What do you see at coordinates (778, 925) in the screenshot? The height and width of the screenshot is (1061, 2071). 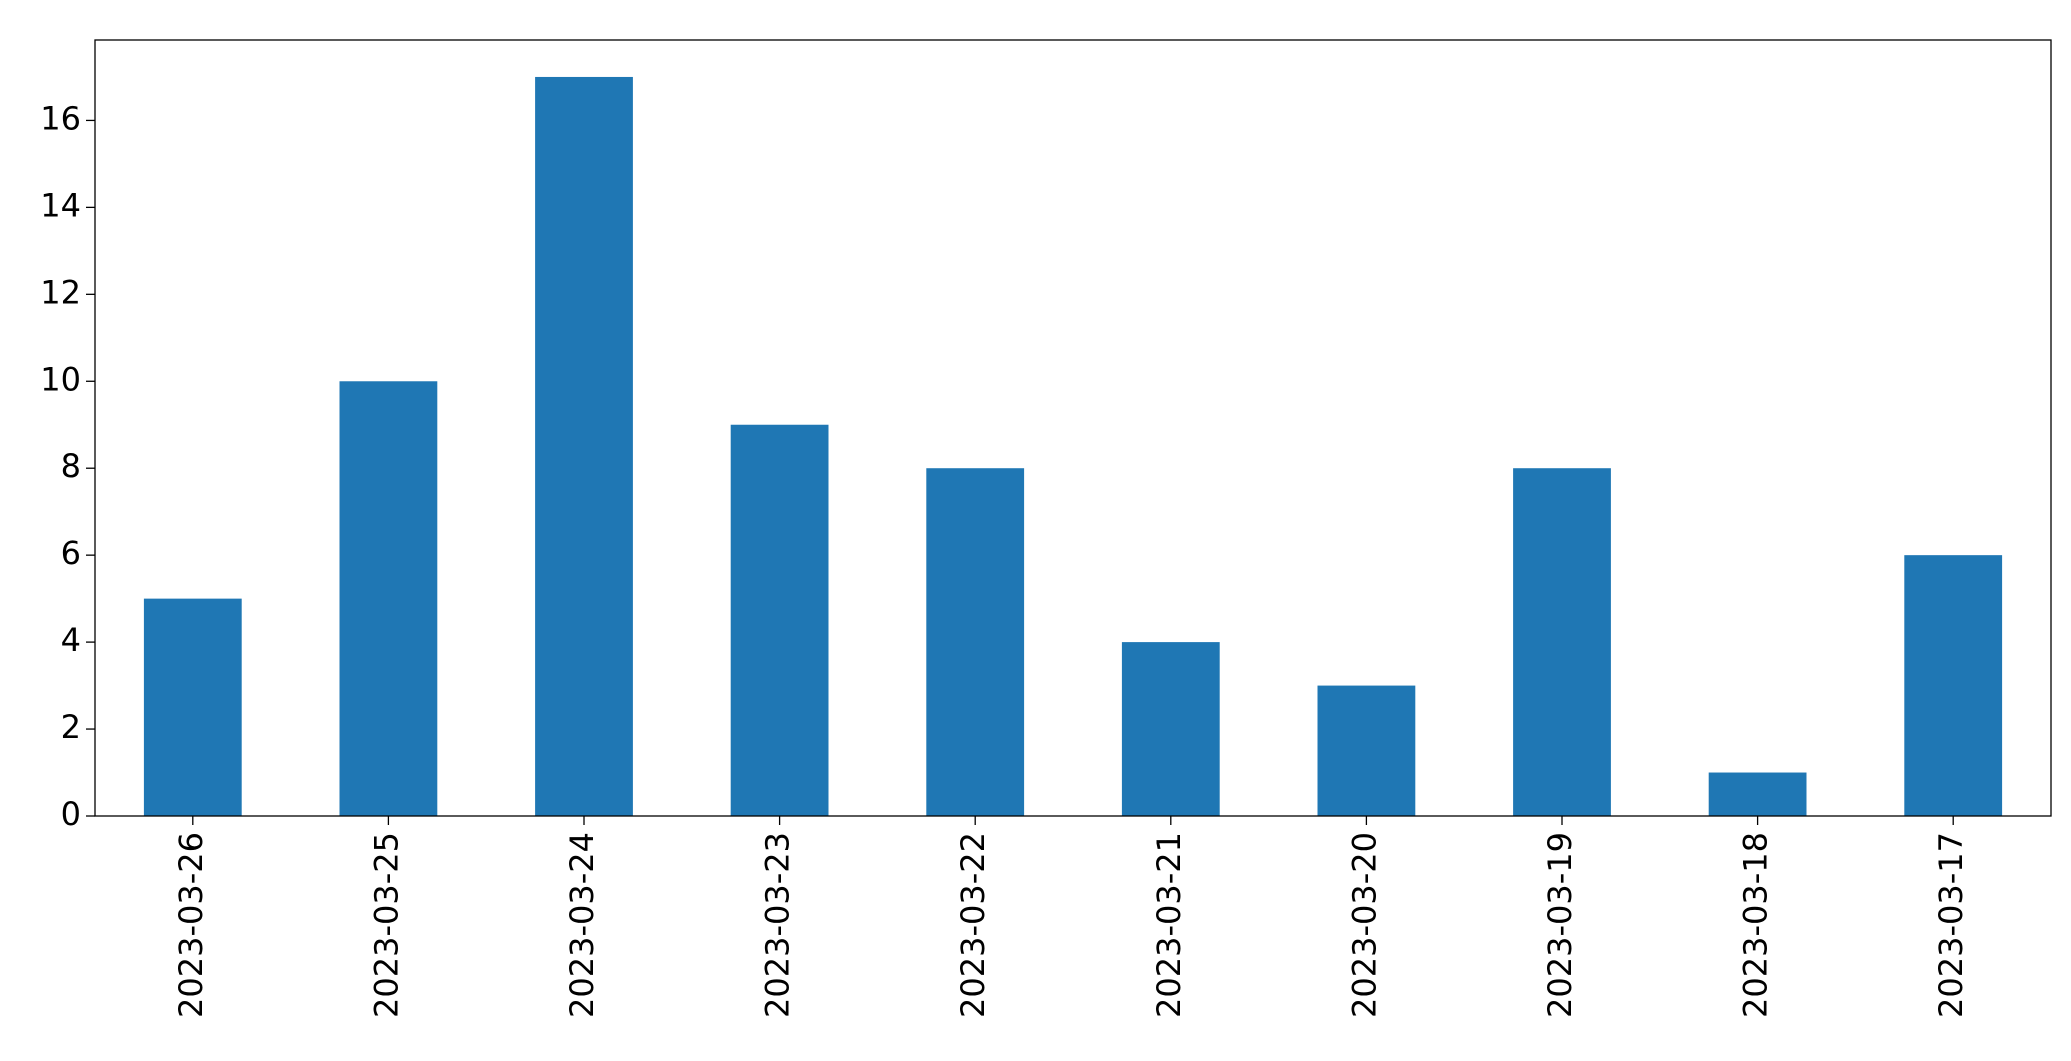 I see `x-tick-label: 2023-03-23` at bounding box center [778, 925].